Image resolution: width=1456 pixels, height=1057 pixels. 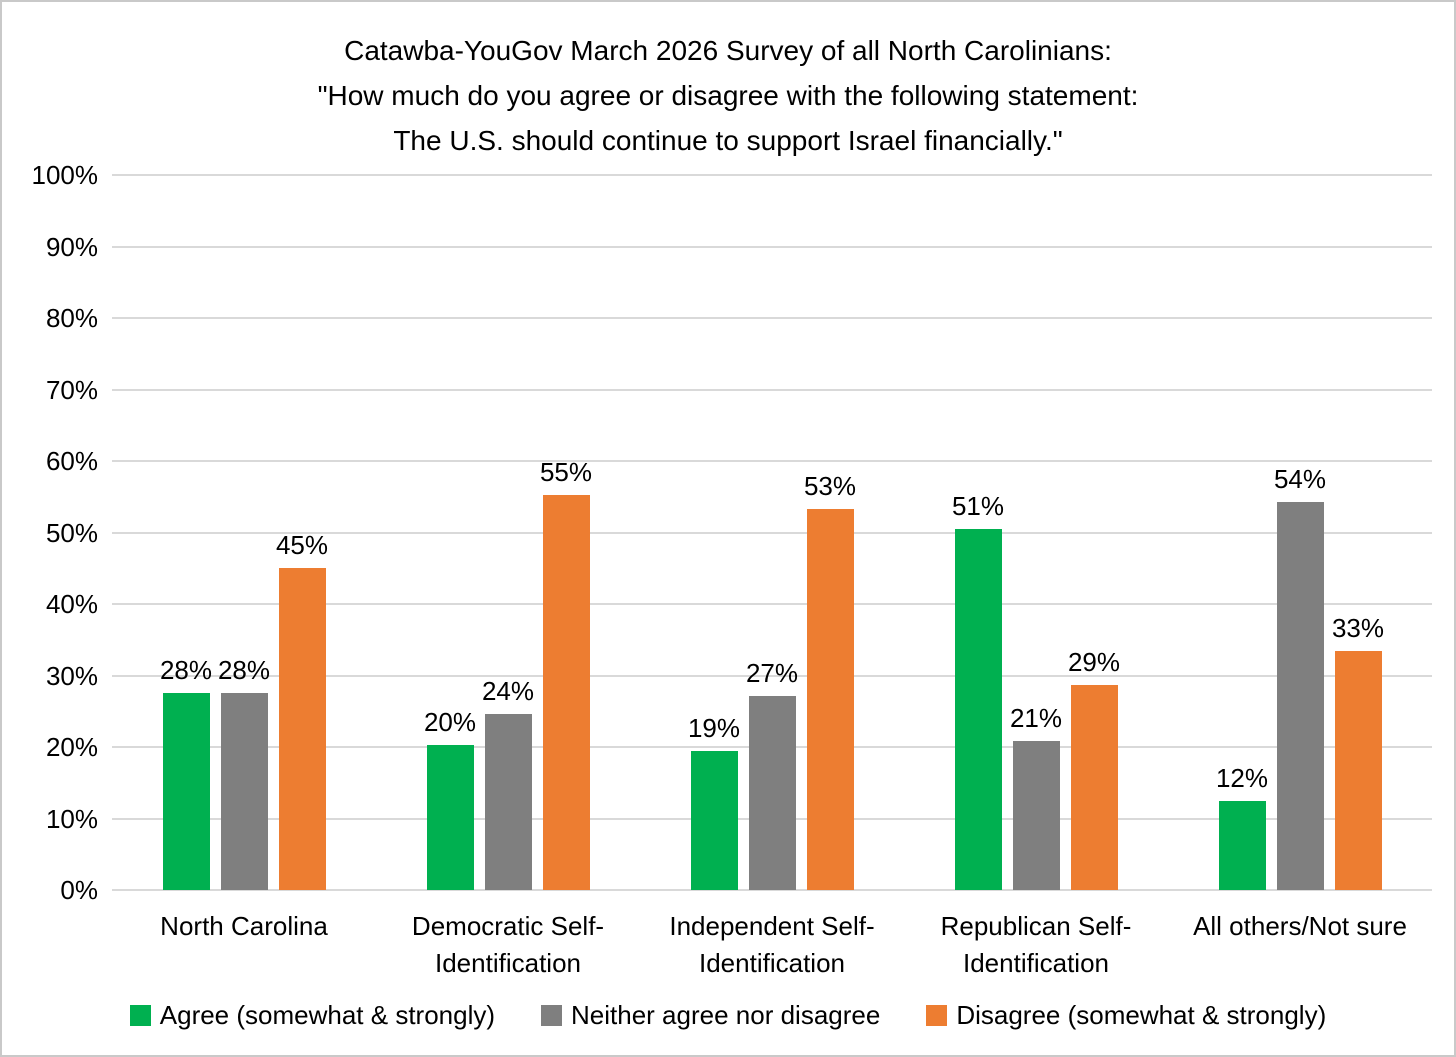 I want to click on legend-item-1: Neither agree nor disagree, so click(x=710, y=1015).